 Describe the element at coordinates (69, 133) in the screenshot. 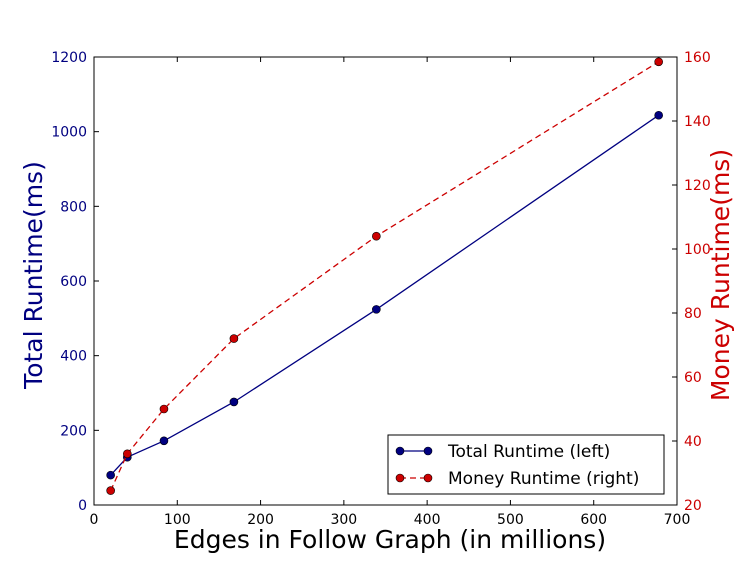

I see `left-y-tick-label: 1000` at that location.